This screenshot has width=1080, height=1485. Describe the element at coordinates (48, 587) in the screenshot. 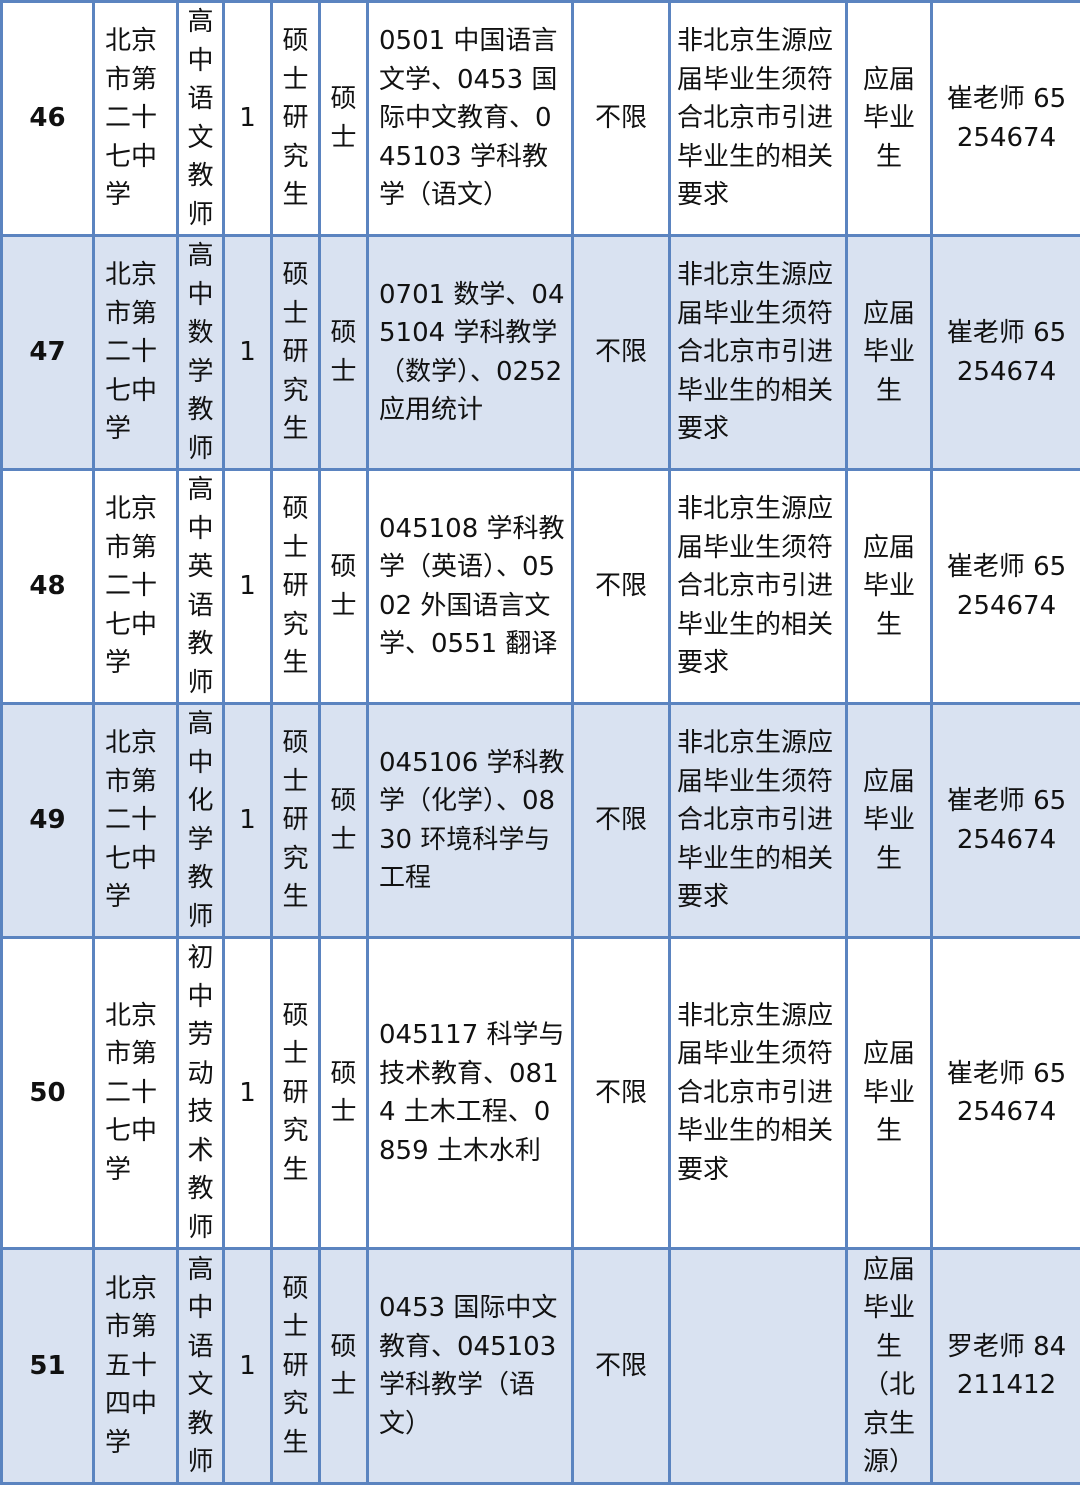

I see `row-number: 48` at that location.